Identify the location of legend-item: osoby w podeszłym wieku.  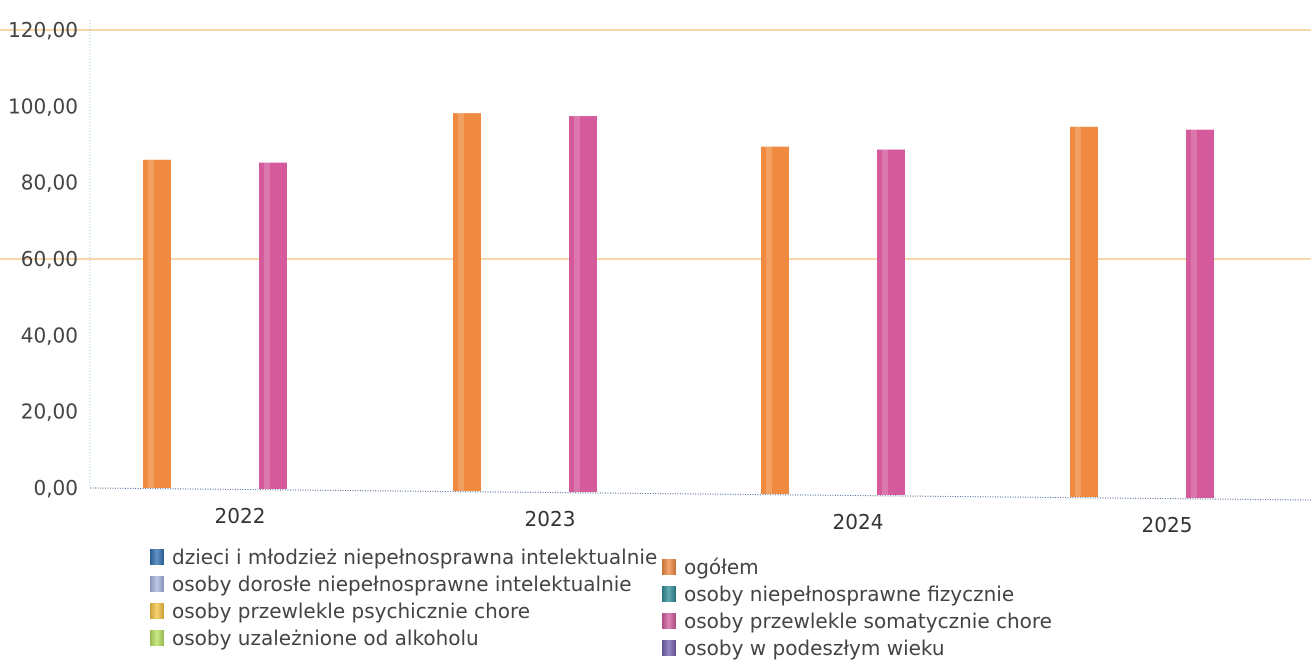
(803, 648).